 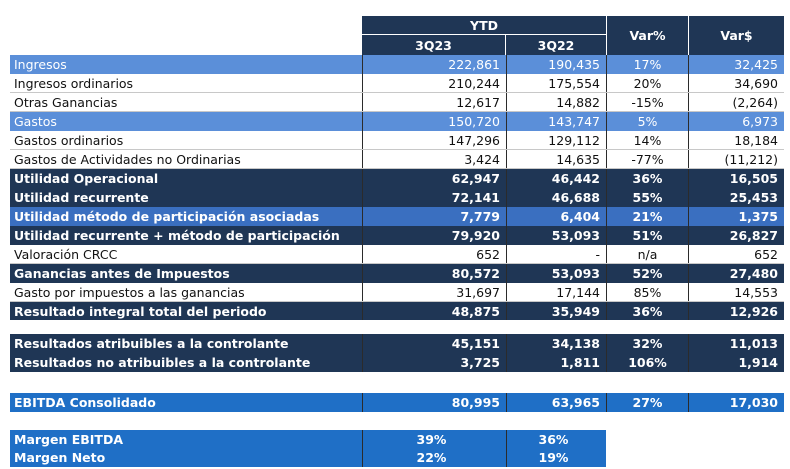 I want to click on value-var-abs: 18,184, so click(x=736, y=140).